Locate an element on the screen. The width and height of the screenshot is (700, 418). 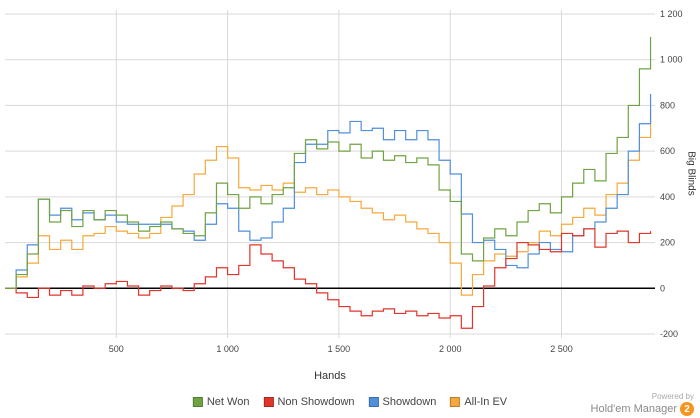
chart-legend: Net Won Non Showdown Showdown All-In EV is located at coordinates (349, 402).